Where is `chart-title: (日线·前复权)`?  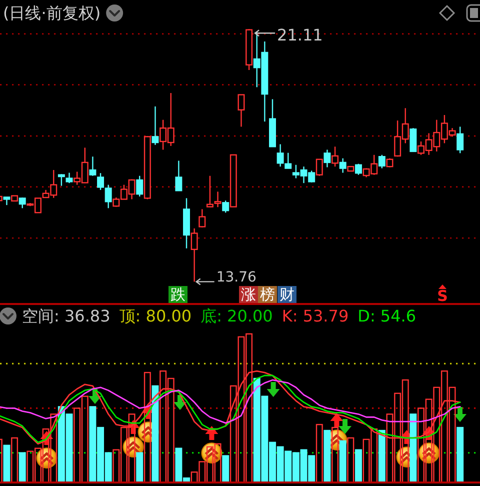
chart-title: (日线·前复权) is located at coordinates (52, 13).